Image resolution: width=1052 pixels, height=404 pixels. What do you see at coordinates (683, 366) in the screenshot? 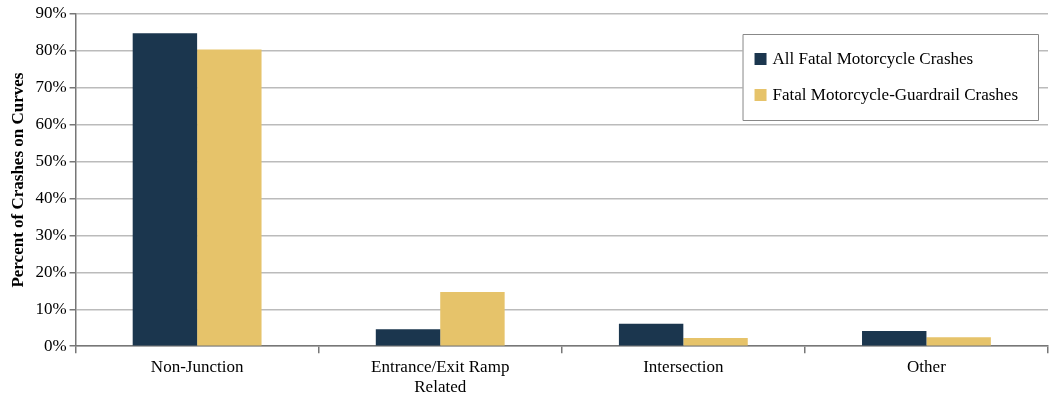
I see `x-tick-label: Intersection` at bounding box center [683, 366].